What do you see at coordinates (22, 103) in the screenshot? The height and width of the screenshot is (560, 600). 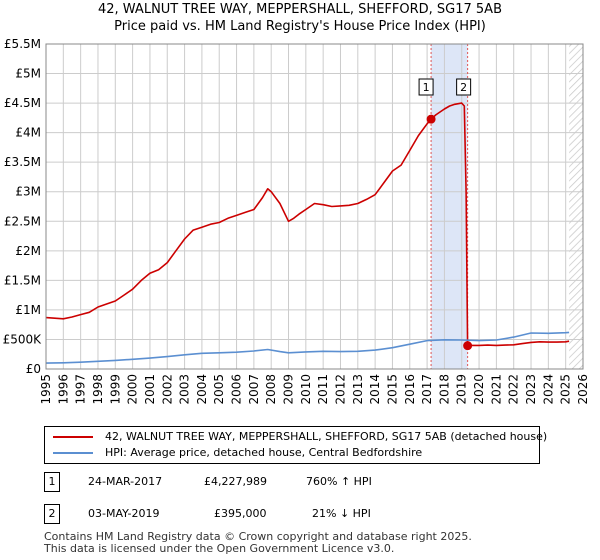 I see `y-tick-label: £4.5M` at bounding box center [22, 103].